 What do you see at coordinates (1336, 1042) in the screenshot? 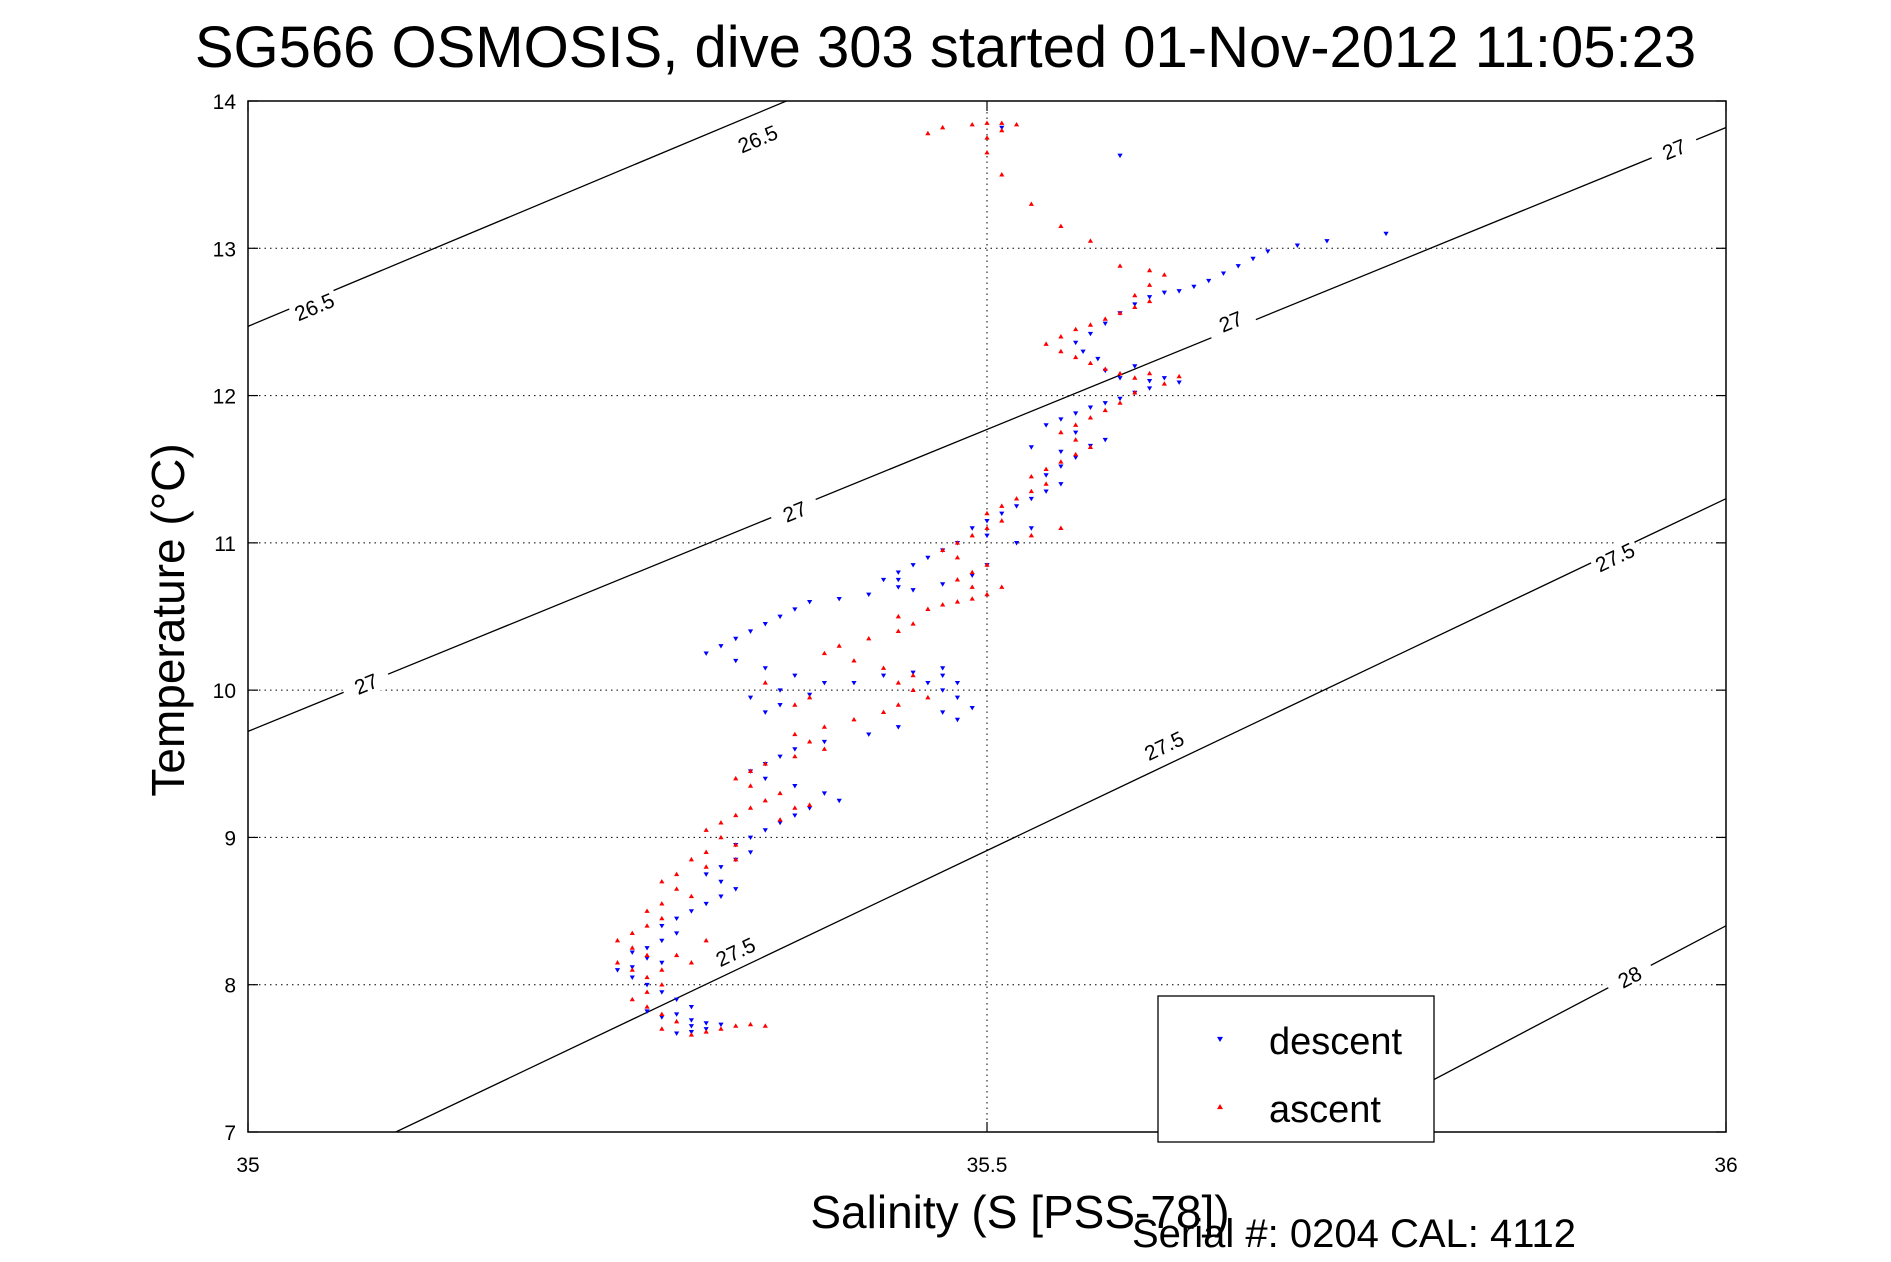
I see `legend-label-descent: descent` at bounding box center [1336, 1042].